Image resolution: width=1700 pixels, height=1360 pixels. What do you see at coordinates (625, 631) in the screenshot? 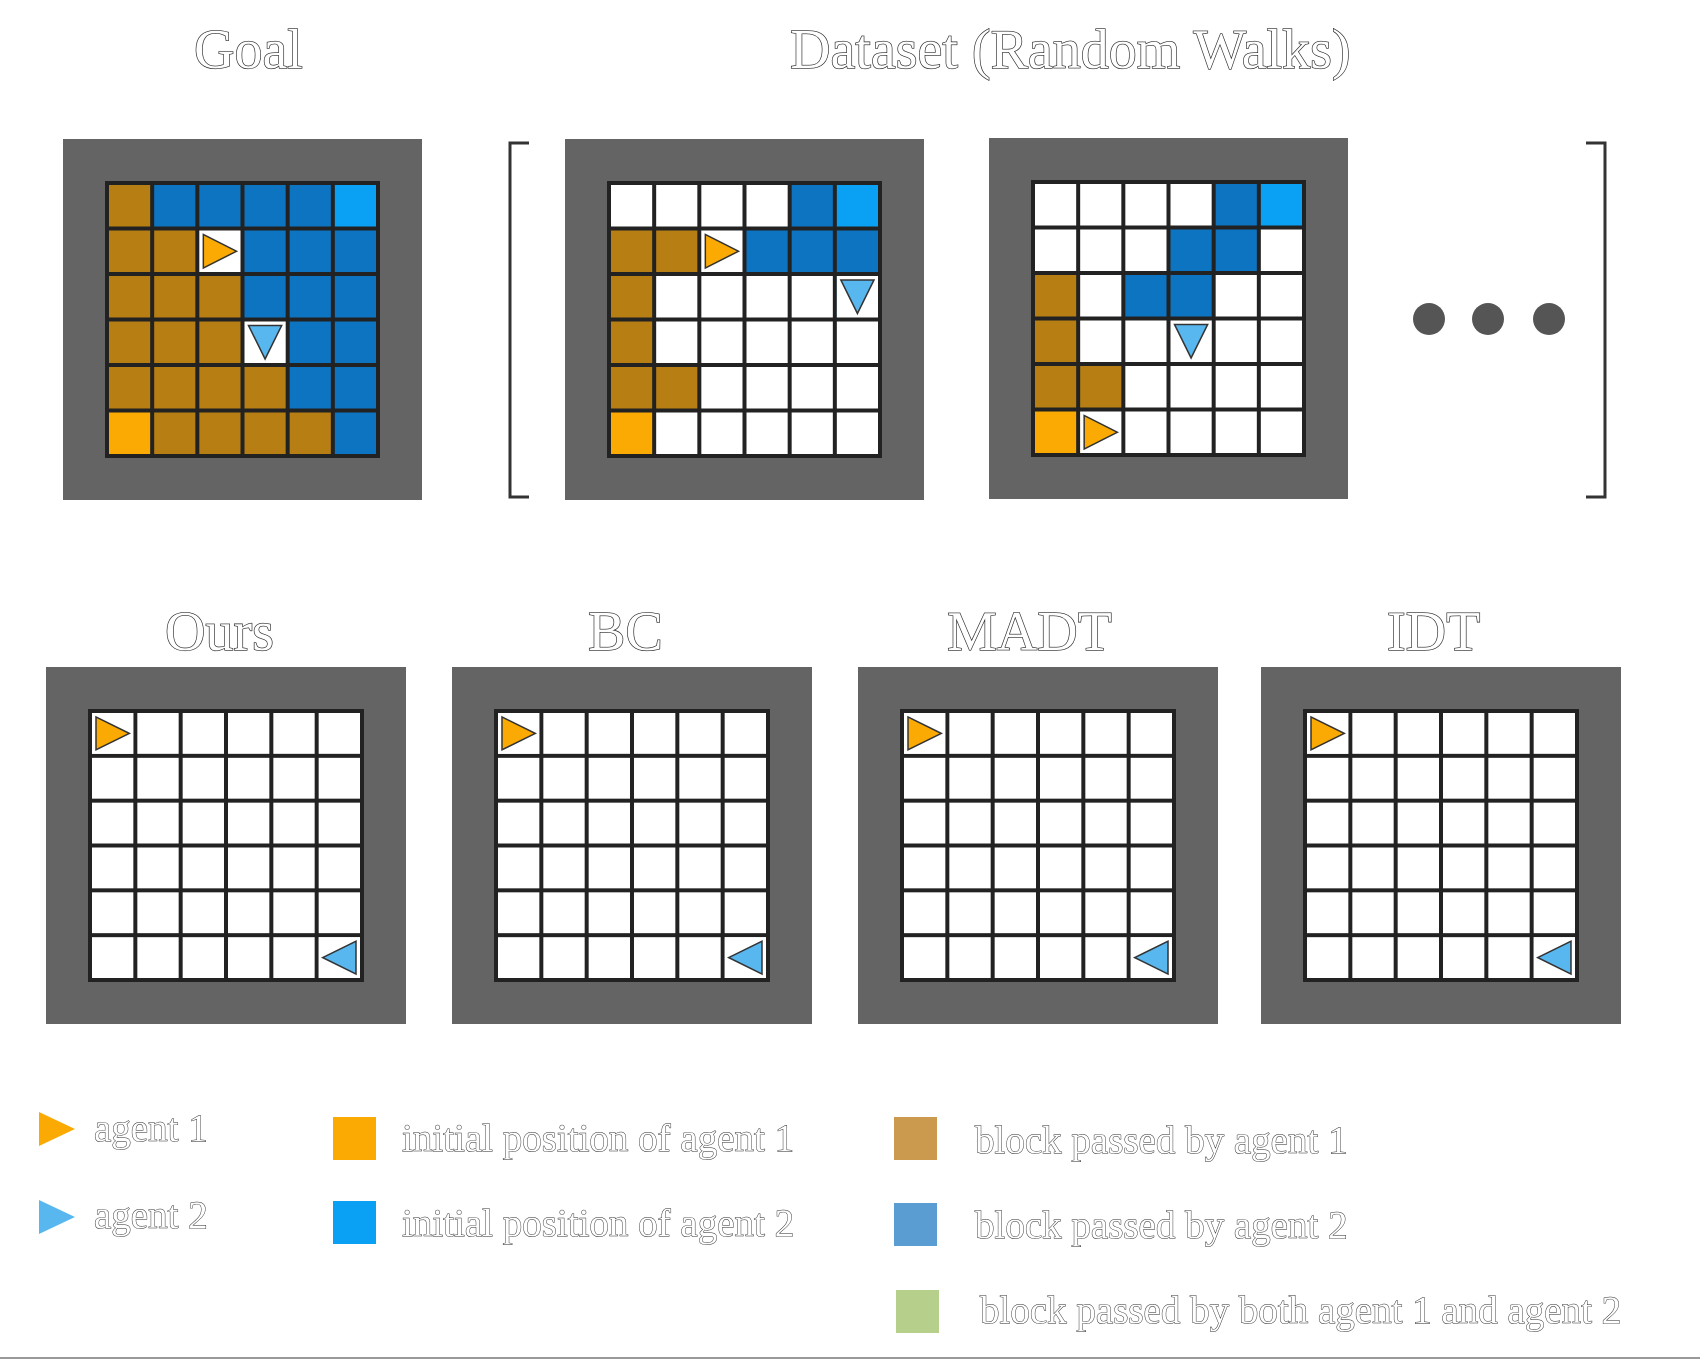
I see `title-bc: BC` at bounding box center [625, 631].